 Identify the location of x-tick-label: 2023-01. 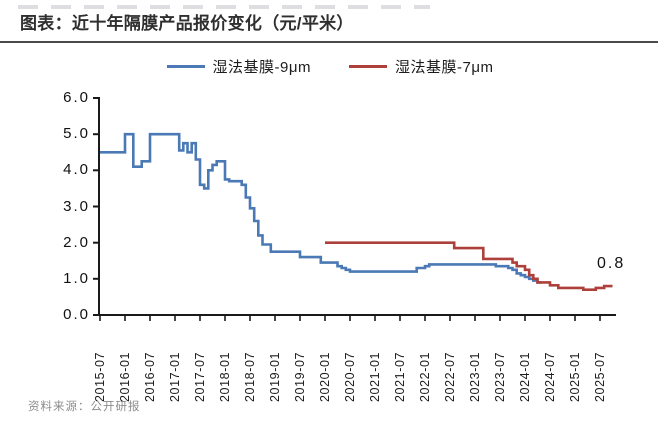
(475, 376).